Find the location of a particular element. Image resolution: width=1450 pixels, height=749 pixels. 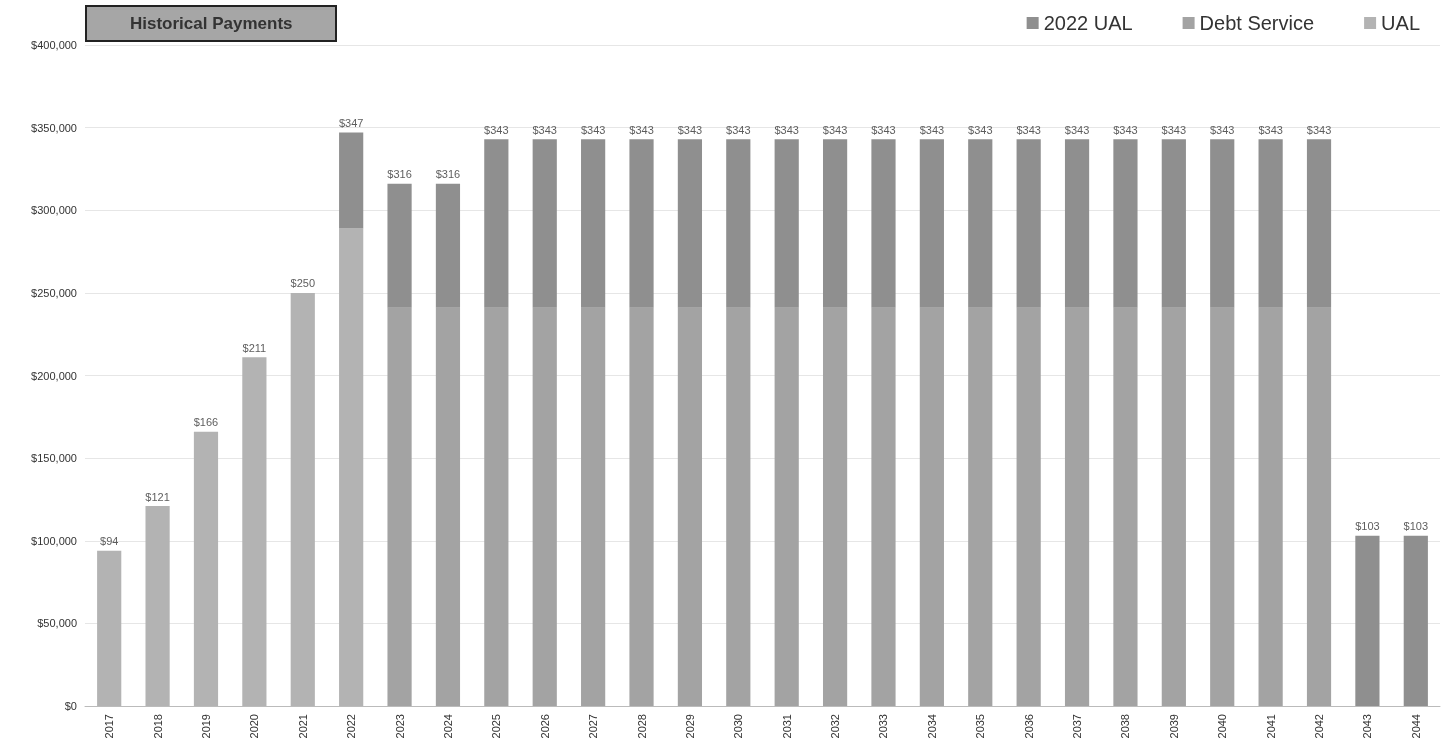

x-tick-label: 2018 is located at coordinates (157, 726).